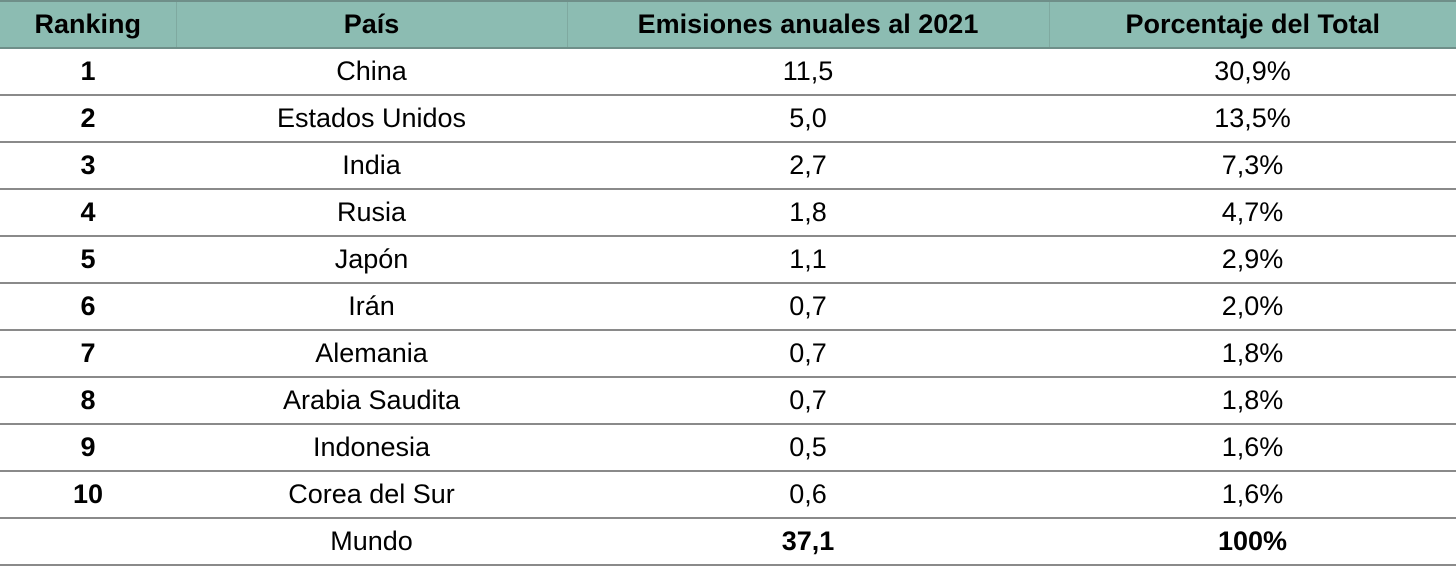  I want to click on country-cell: India, so click(371, 166).